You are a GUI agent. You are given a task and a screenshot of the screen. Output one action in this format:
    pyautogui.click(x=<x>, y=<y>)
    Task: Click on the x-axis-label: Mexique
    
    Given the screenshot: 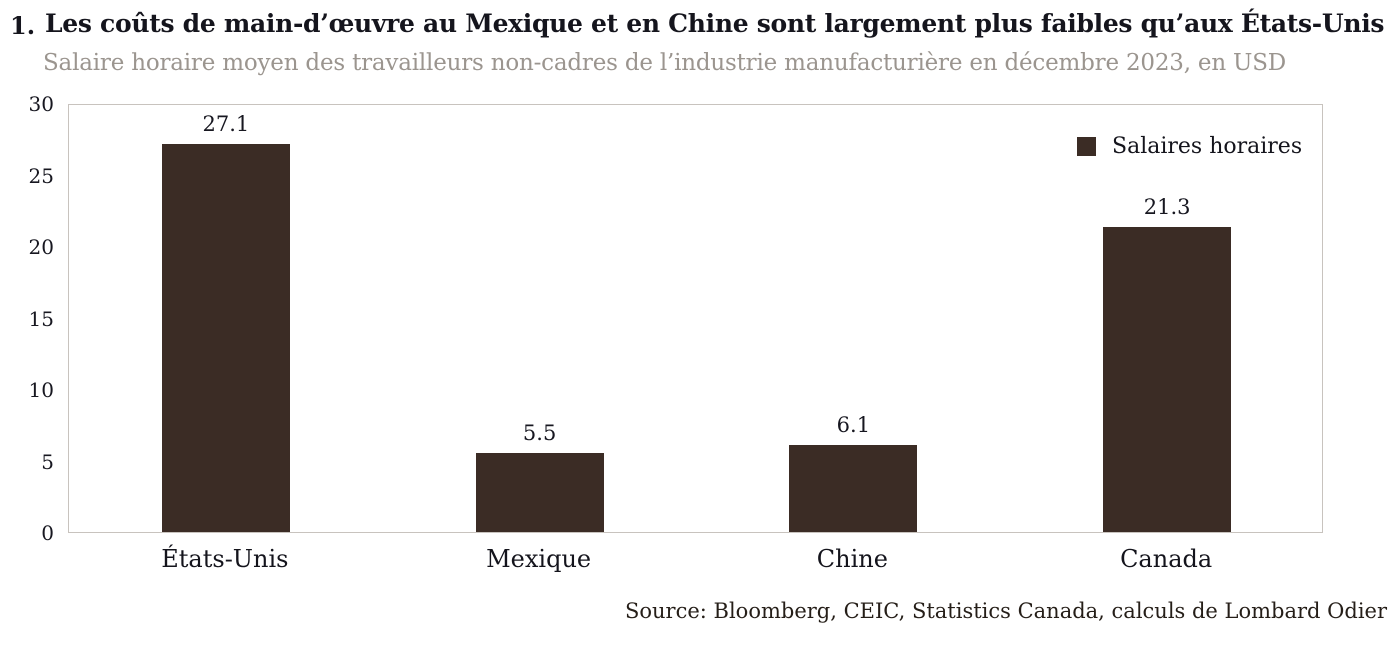 What is the action you would take?
    pyautogui.click(x=539, y=559)
    